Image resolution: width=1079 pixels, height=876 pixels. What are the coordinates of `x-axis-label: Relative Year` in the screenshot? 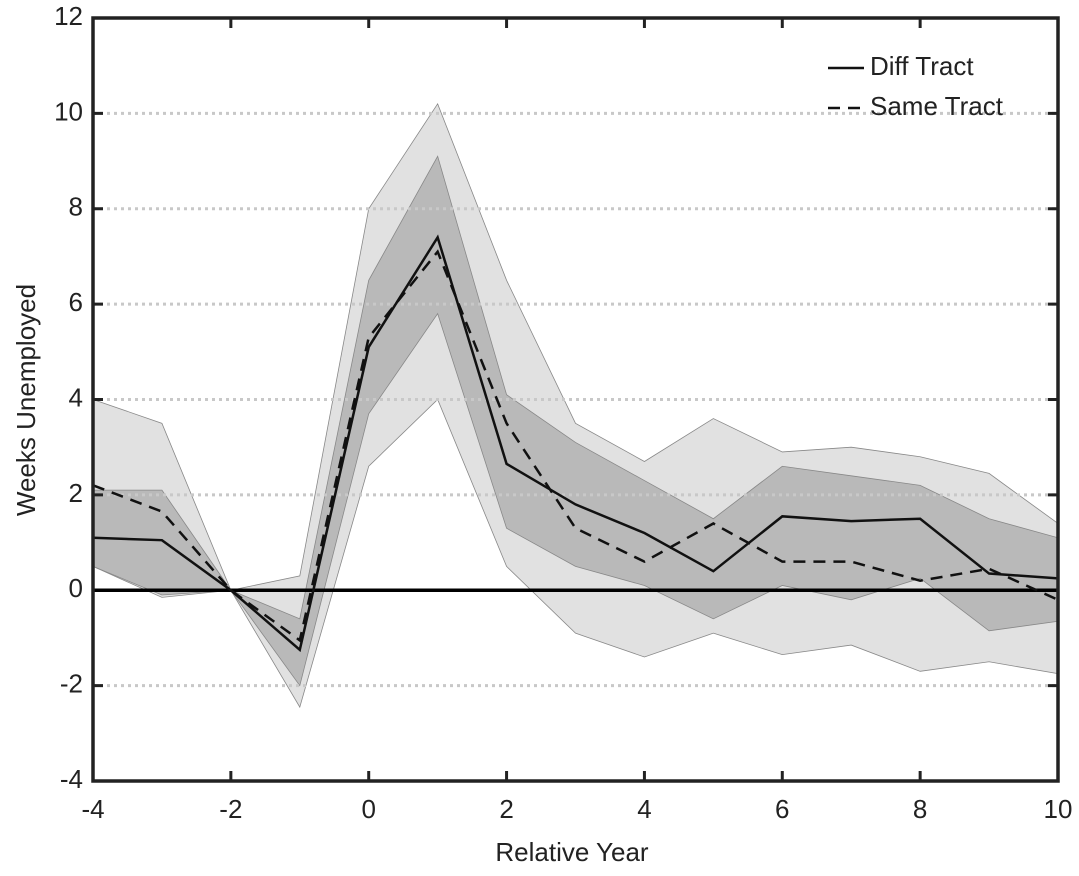 It's located at (572, 852).